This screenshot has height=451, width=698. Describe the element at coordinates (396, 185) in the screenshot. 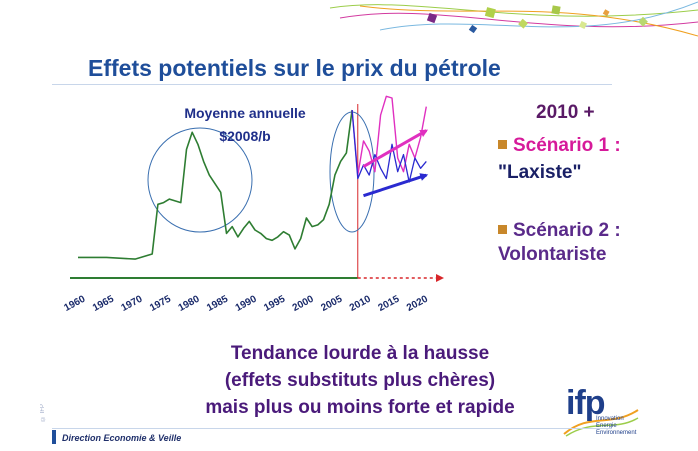

I see `trend-arrow-volontariste` at that location.